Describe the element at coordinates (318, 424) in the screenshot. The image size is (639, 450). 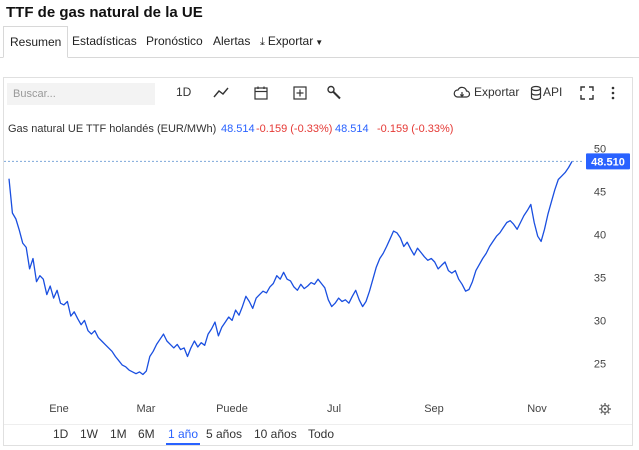
I see `range-divider` at that location.